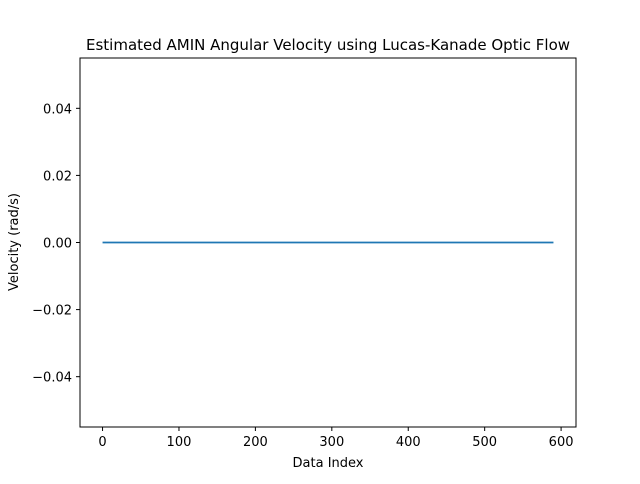  I want to click on x-tick-label: 0, so click(102, 442).